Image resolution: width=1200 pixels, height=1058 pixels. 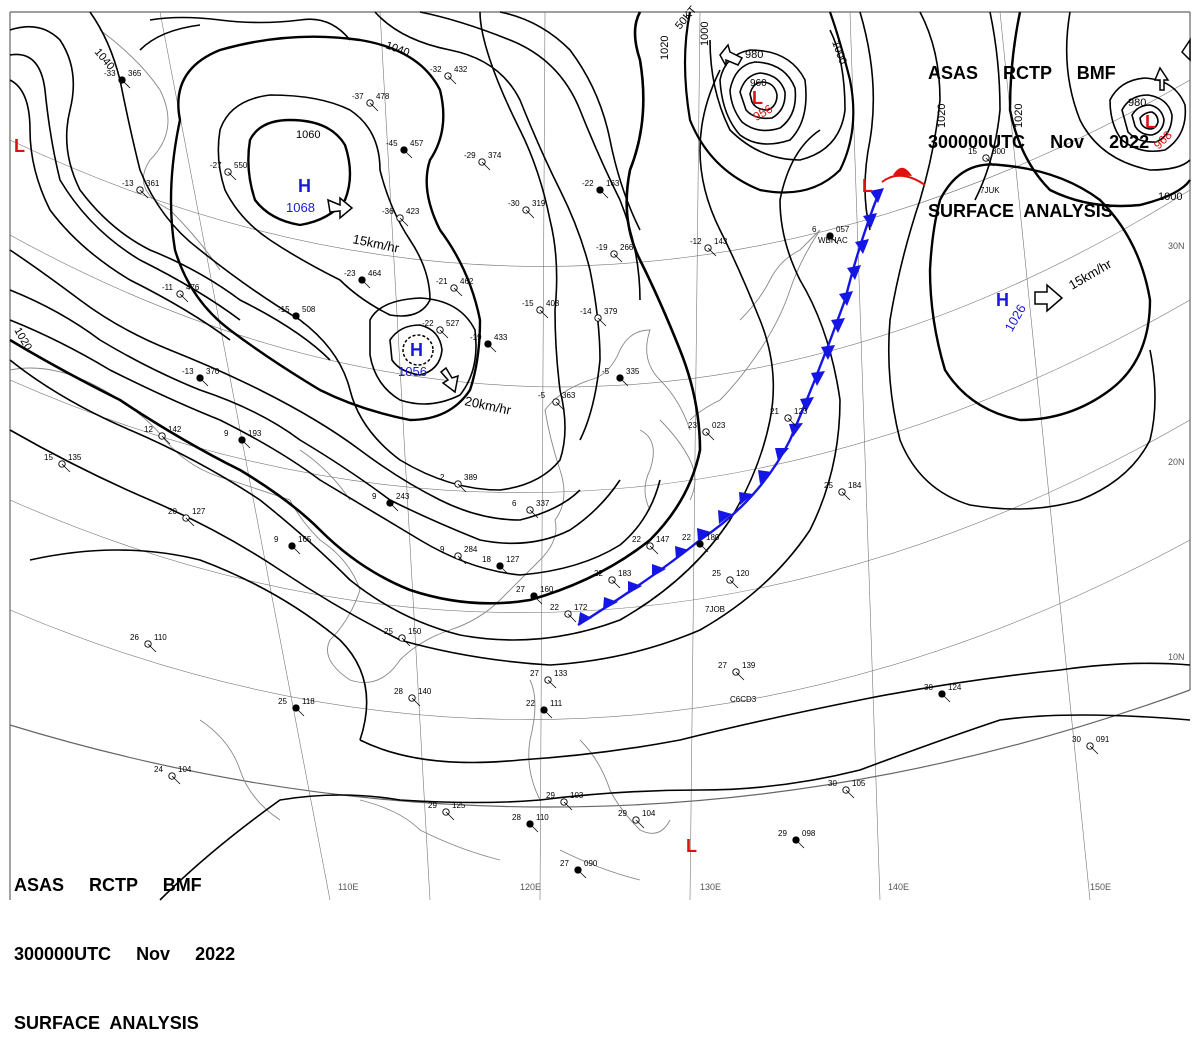 I want to click on station-plot: 22 111, so click(x=544, y=709).